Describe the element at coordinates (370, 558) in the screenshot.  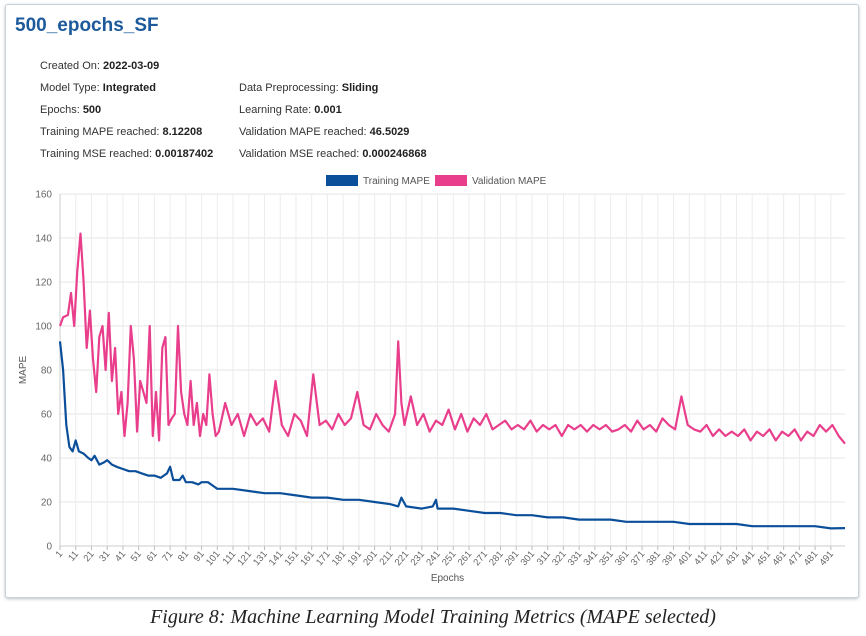
I see `x-tick-label: 201` at that location.